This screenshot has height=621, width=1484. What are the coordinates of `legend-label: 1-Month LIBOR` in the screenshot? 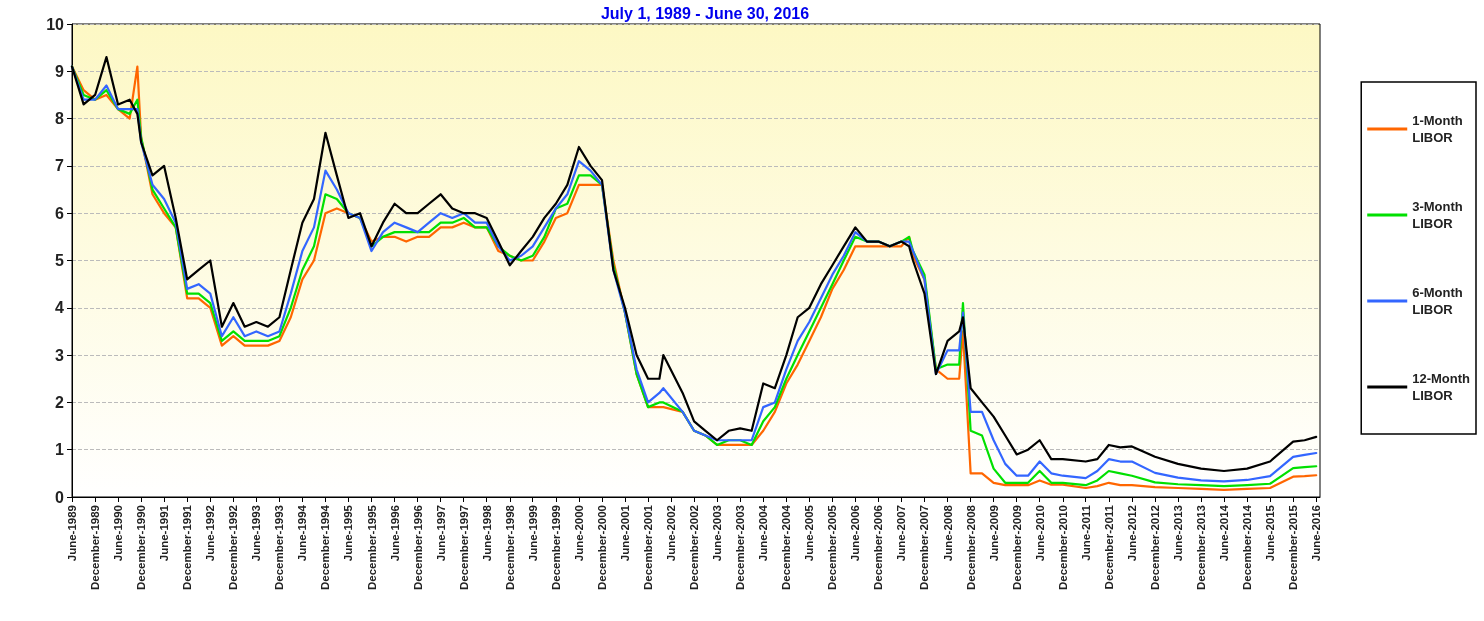 It's located at (1437, 129).